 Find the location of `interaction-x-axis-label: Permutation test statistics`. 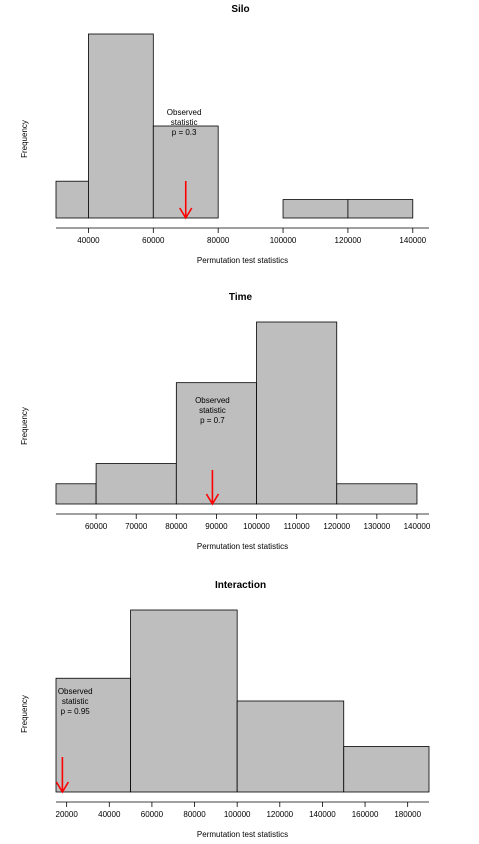

interaction-x-axis-label: Permutation test statistics is located at coordinates (242, 834).